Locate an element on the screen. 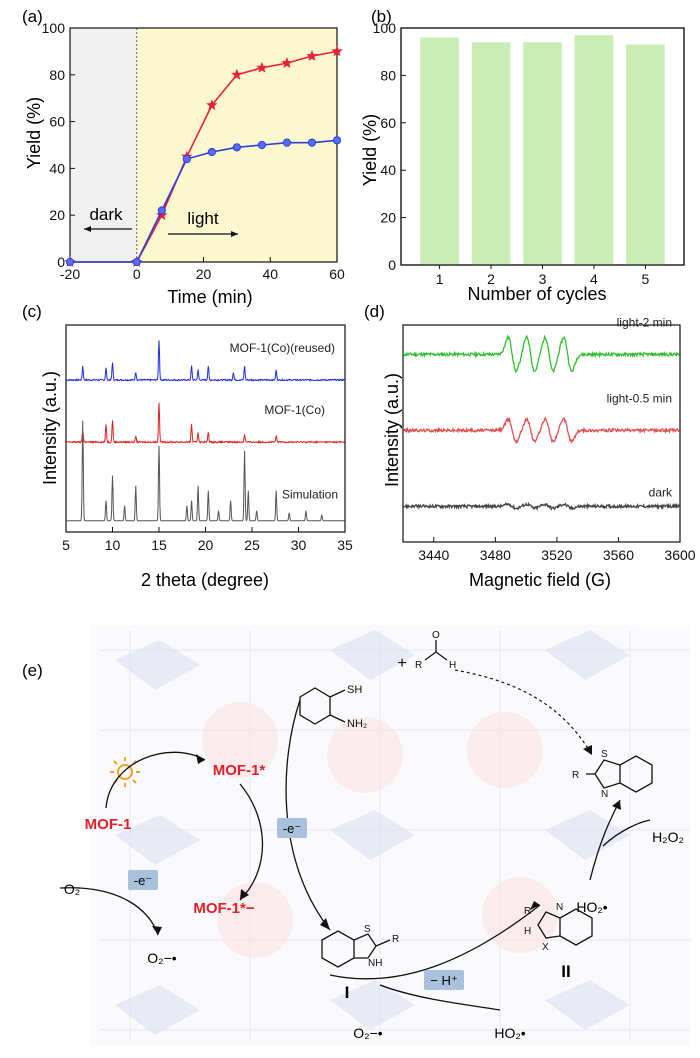 The image size is (700, 1058). arrow-o2-to-ho2 is located at coordinates (440, 997).